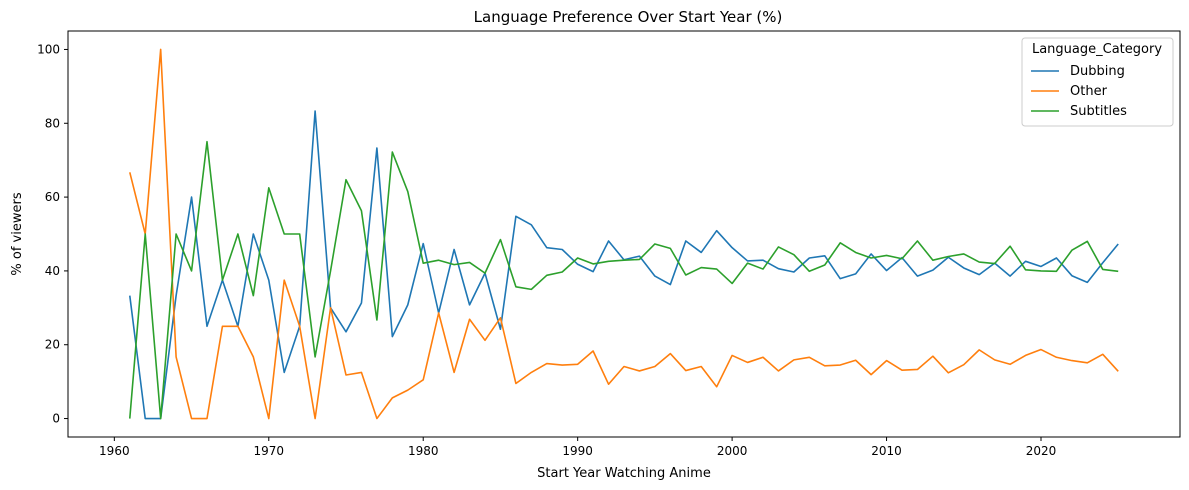 This screenshot has height=490, width=1189. I want to click on legend-label-dubbing: Dubbing, so click(1097, 71).